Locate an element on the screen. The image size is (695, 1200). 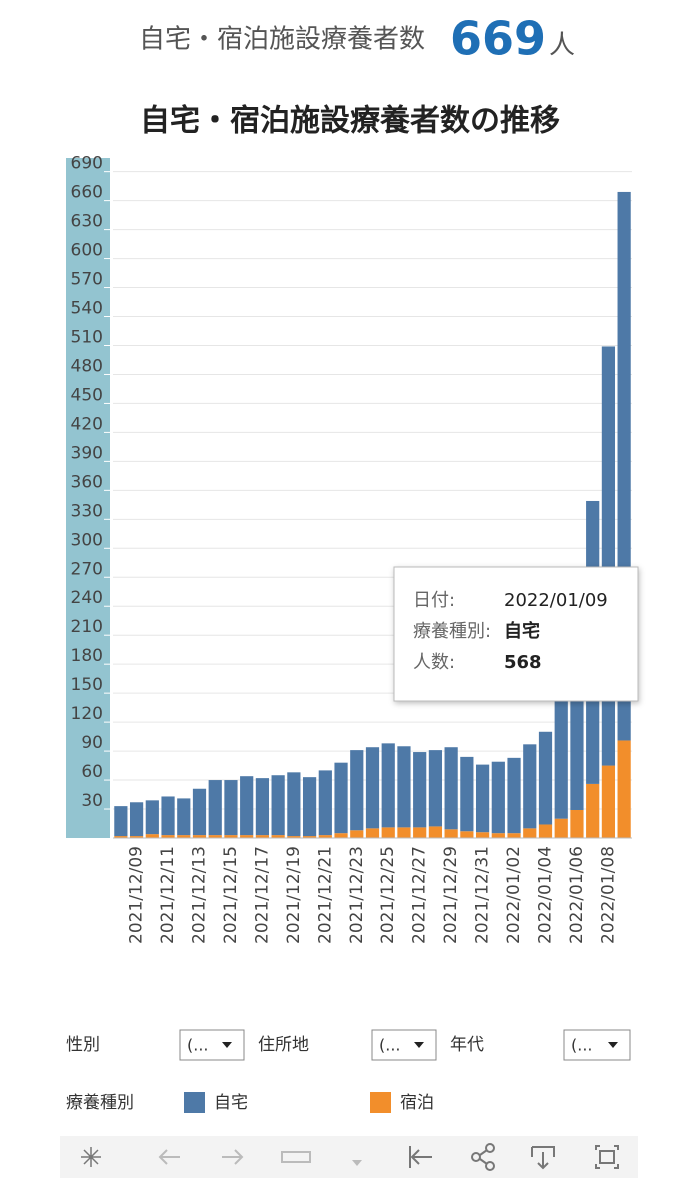
legend-title: 療養種別 is located at coordinates (100, 1103).